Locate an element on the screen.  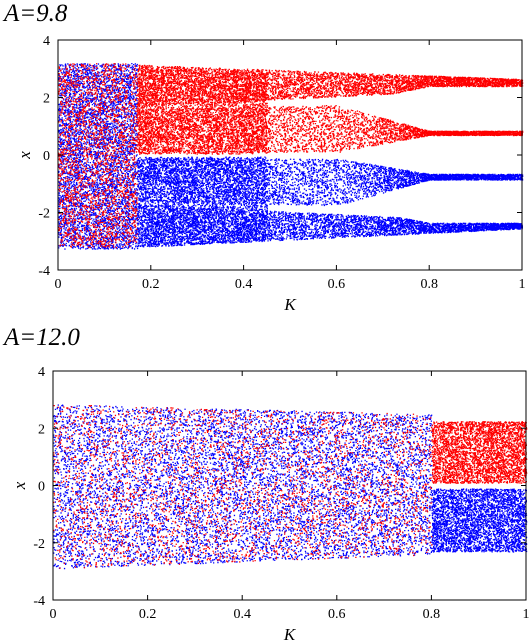
panel-b-title: A=12.0 is located at coordinates (42, 337).